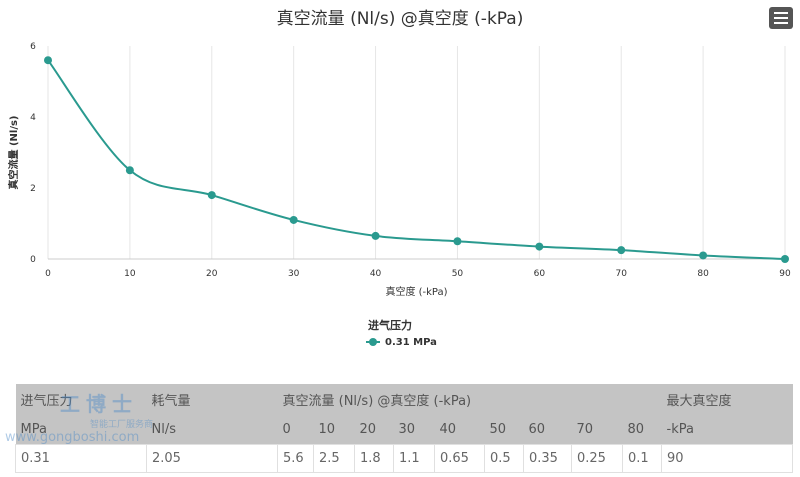  I want to click on x-tick-label: 60, so click(540, 274).